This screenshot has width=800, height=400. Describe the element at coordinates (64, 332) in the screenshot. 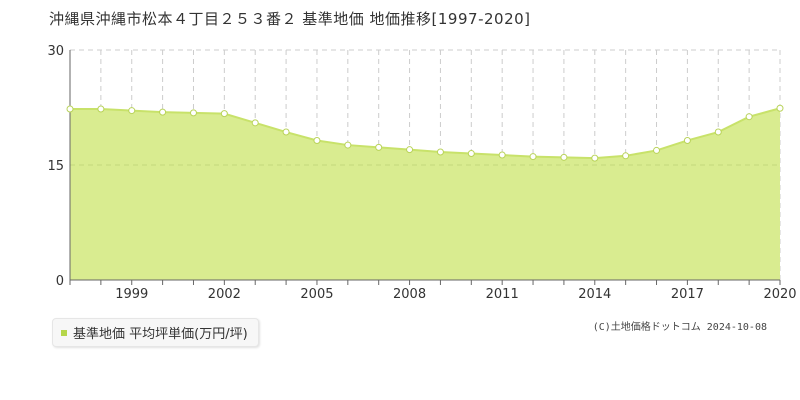

I see `legend-swatch` at that location.